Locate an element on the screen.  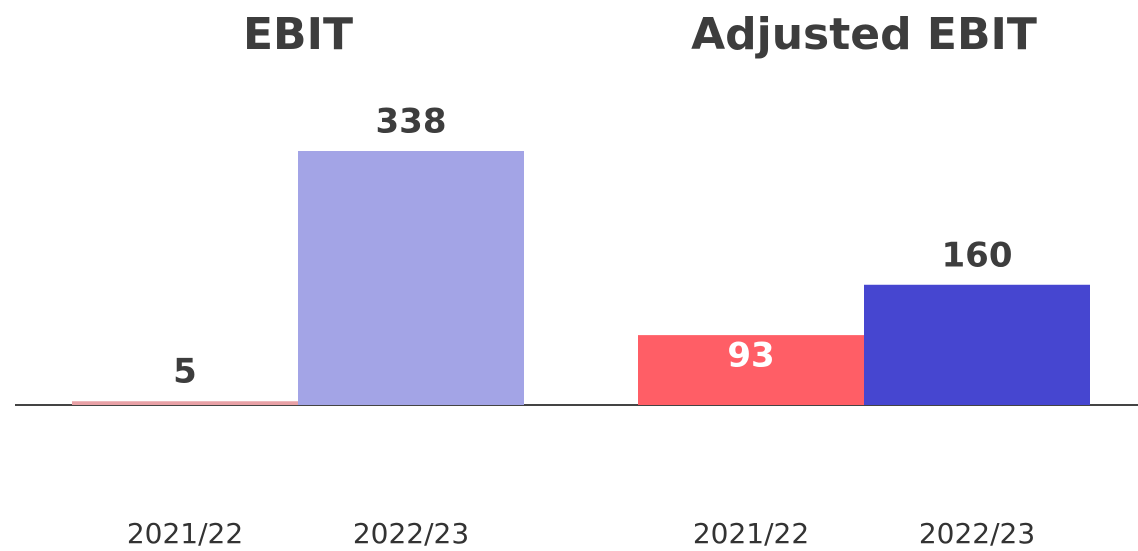
chart-title: EBIT is located at coordinates (298, 34).